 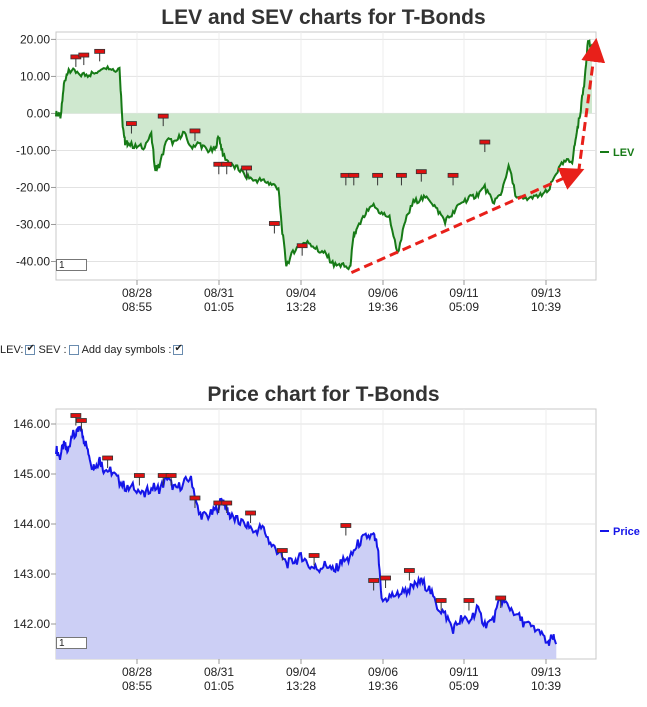 I want to click on lev-sev-chart-title: LEV and SEV charts for T-Bonds, so click(x=323, y=17).